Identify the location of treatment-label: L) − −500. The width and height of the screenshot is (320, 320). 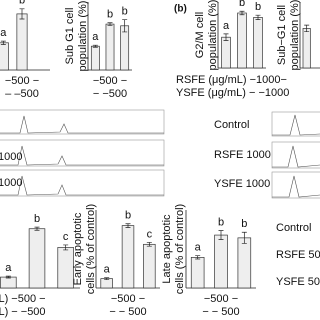
(23, 312).